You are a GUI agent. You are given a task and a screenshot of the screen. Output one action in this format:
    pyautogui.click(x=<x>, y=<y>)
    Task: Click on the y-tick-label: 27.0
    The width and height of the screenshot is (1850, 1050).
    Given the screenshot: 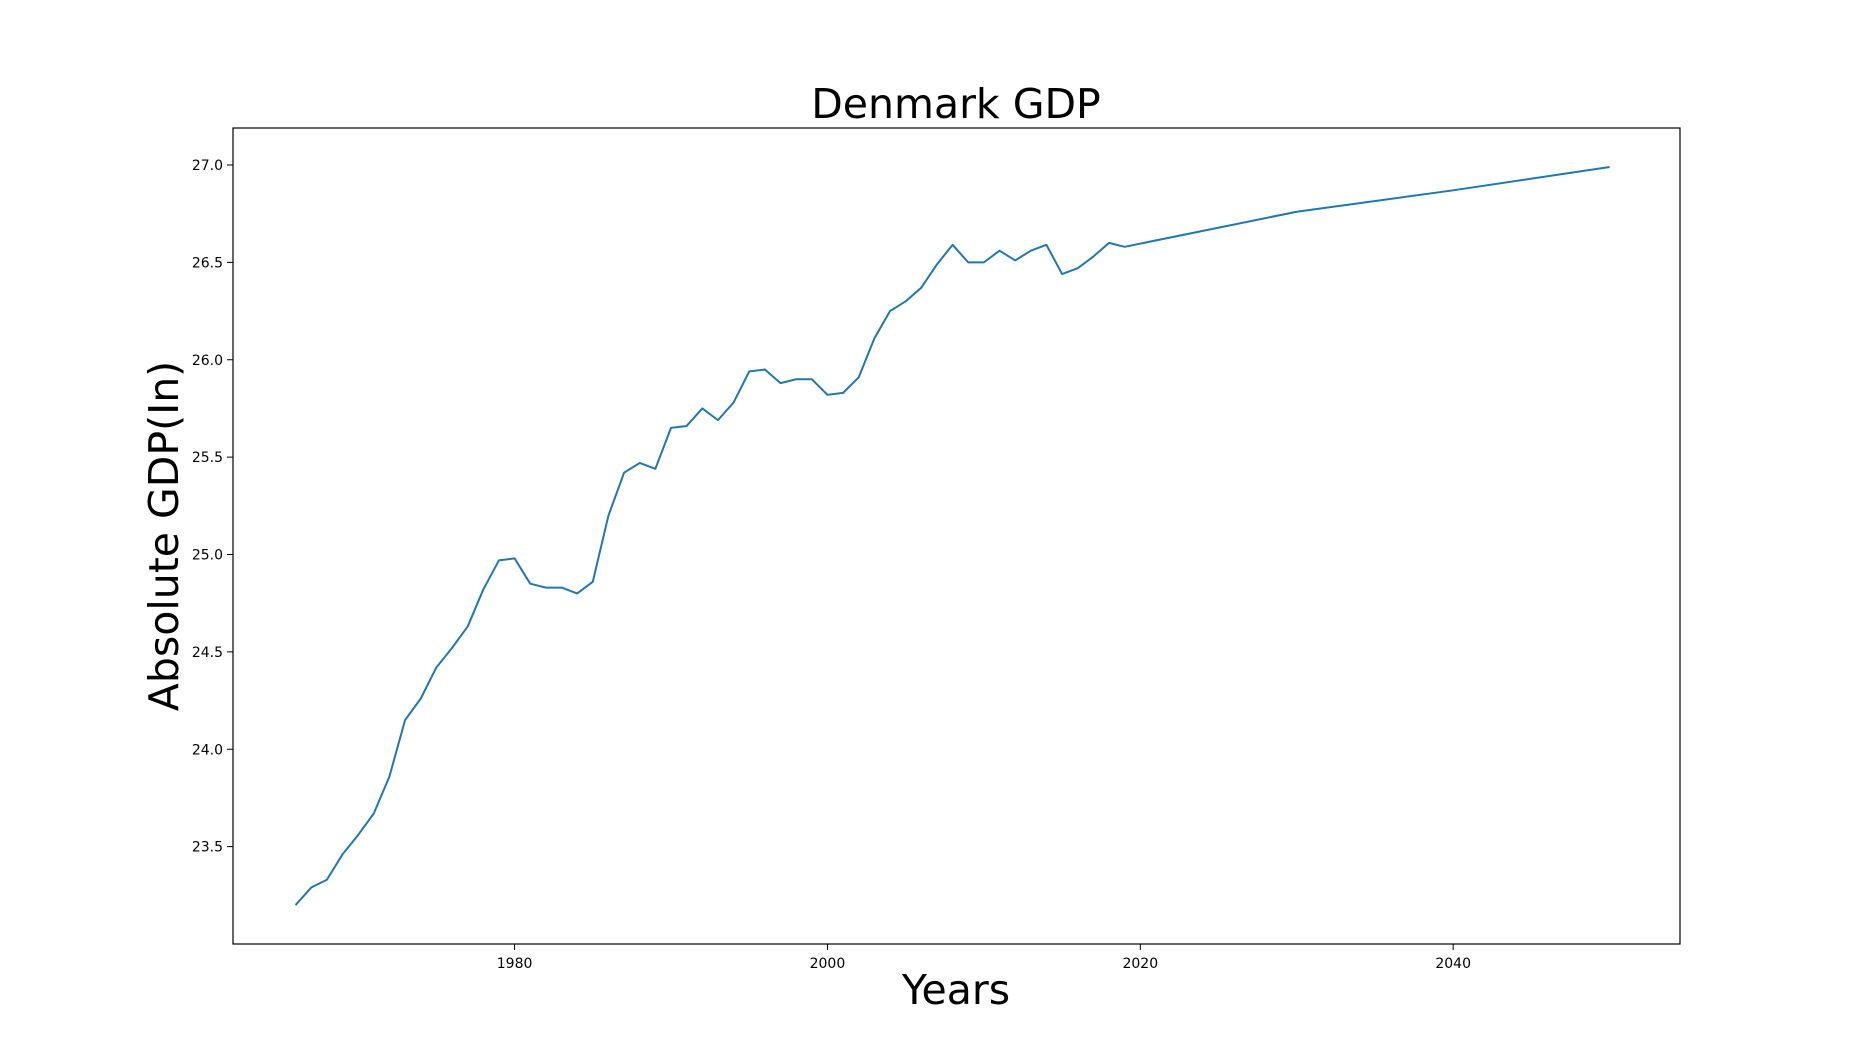 What is the action you would take?
    pyautogui.click(x=207, y=166)
    